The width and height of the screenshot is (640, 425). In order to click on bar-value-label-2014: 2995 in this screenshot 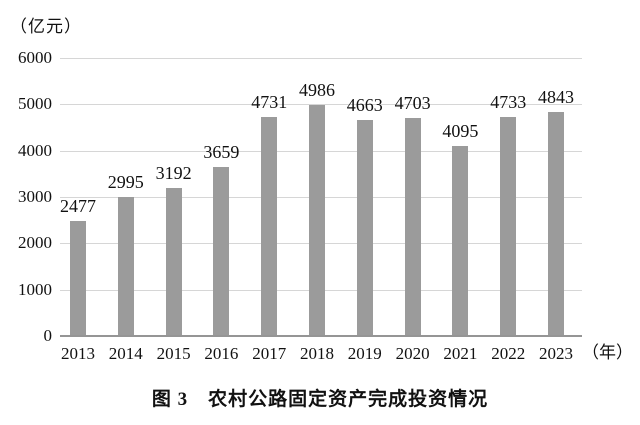, I will do `click(125, 182)`.